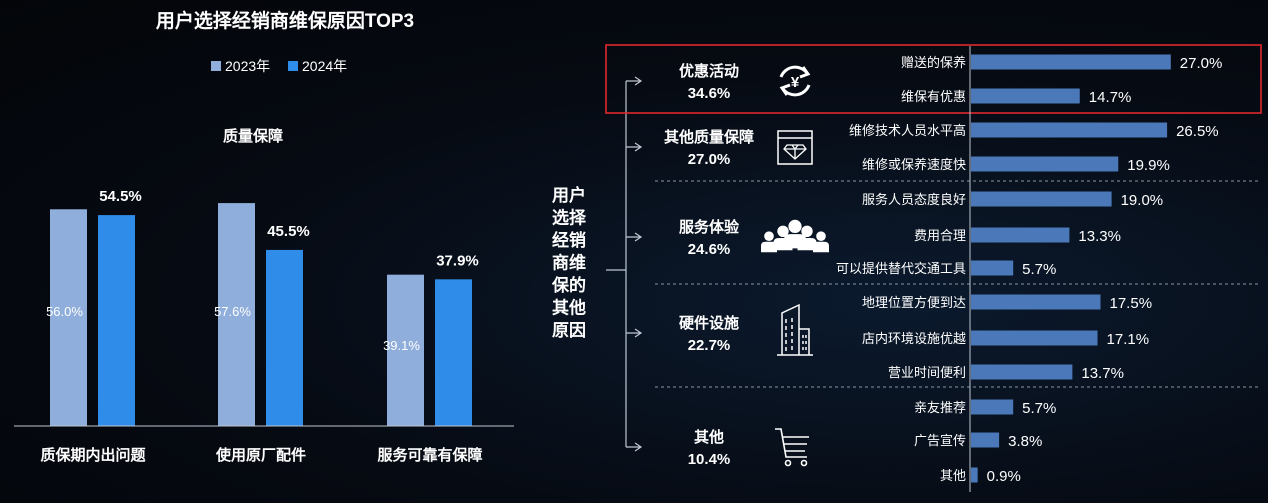 The image size is (1268, 503). What do you see at coordinates (709, 227) in the screenshot?
I see `group-name-3: 服务体验` at bounding box center [709, 227].